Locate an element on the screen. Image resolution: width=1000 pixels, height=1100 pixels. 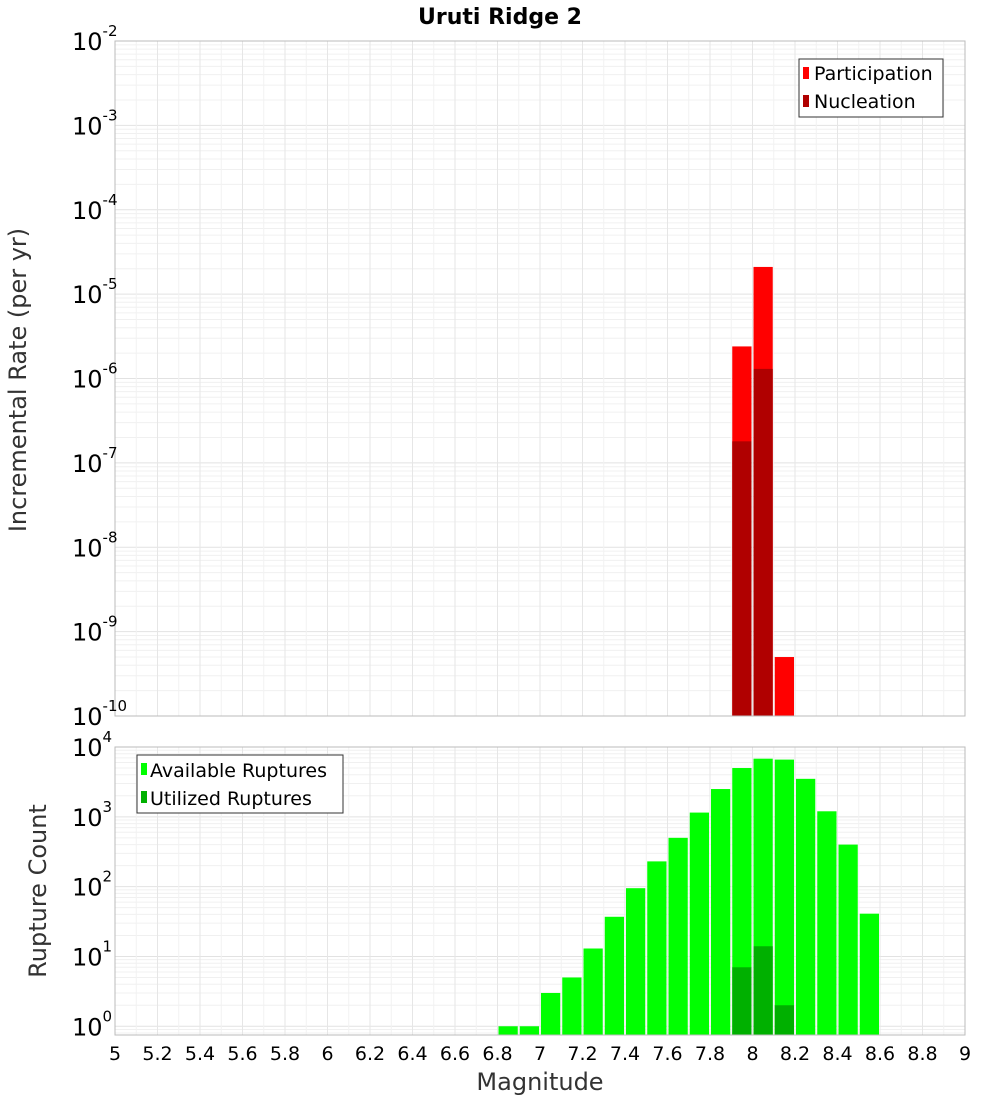
x-tick-label: 6.4 is located at coordinates (412, 1054).